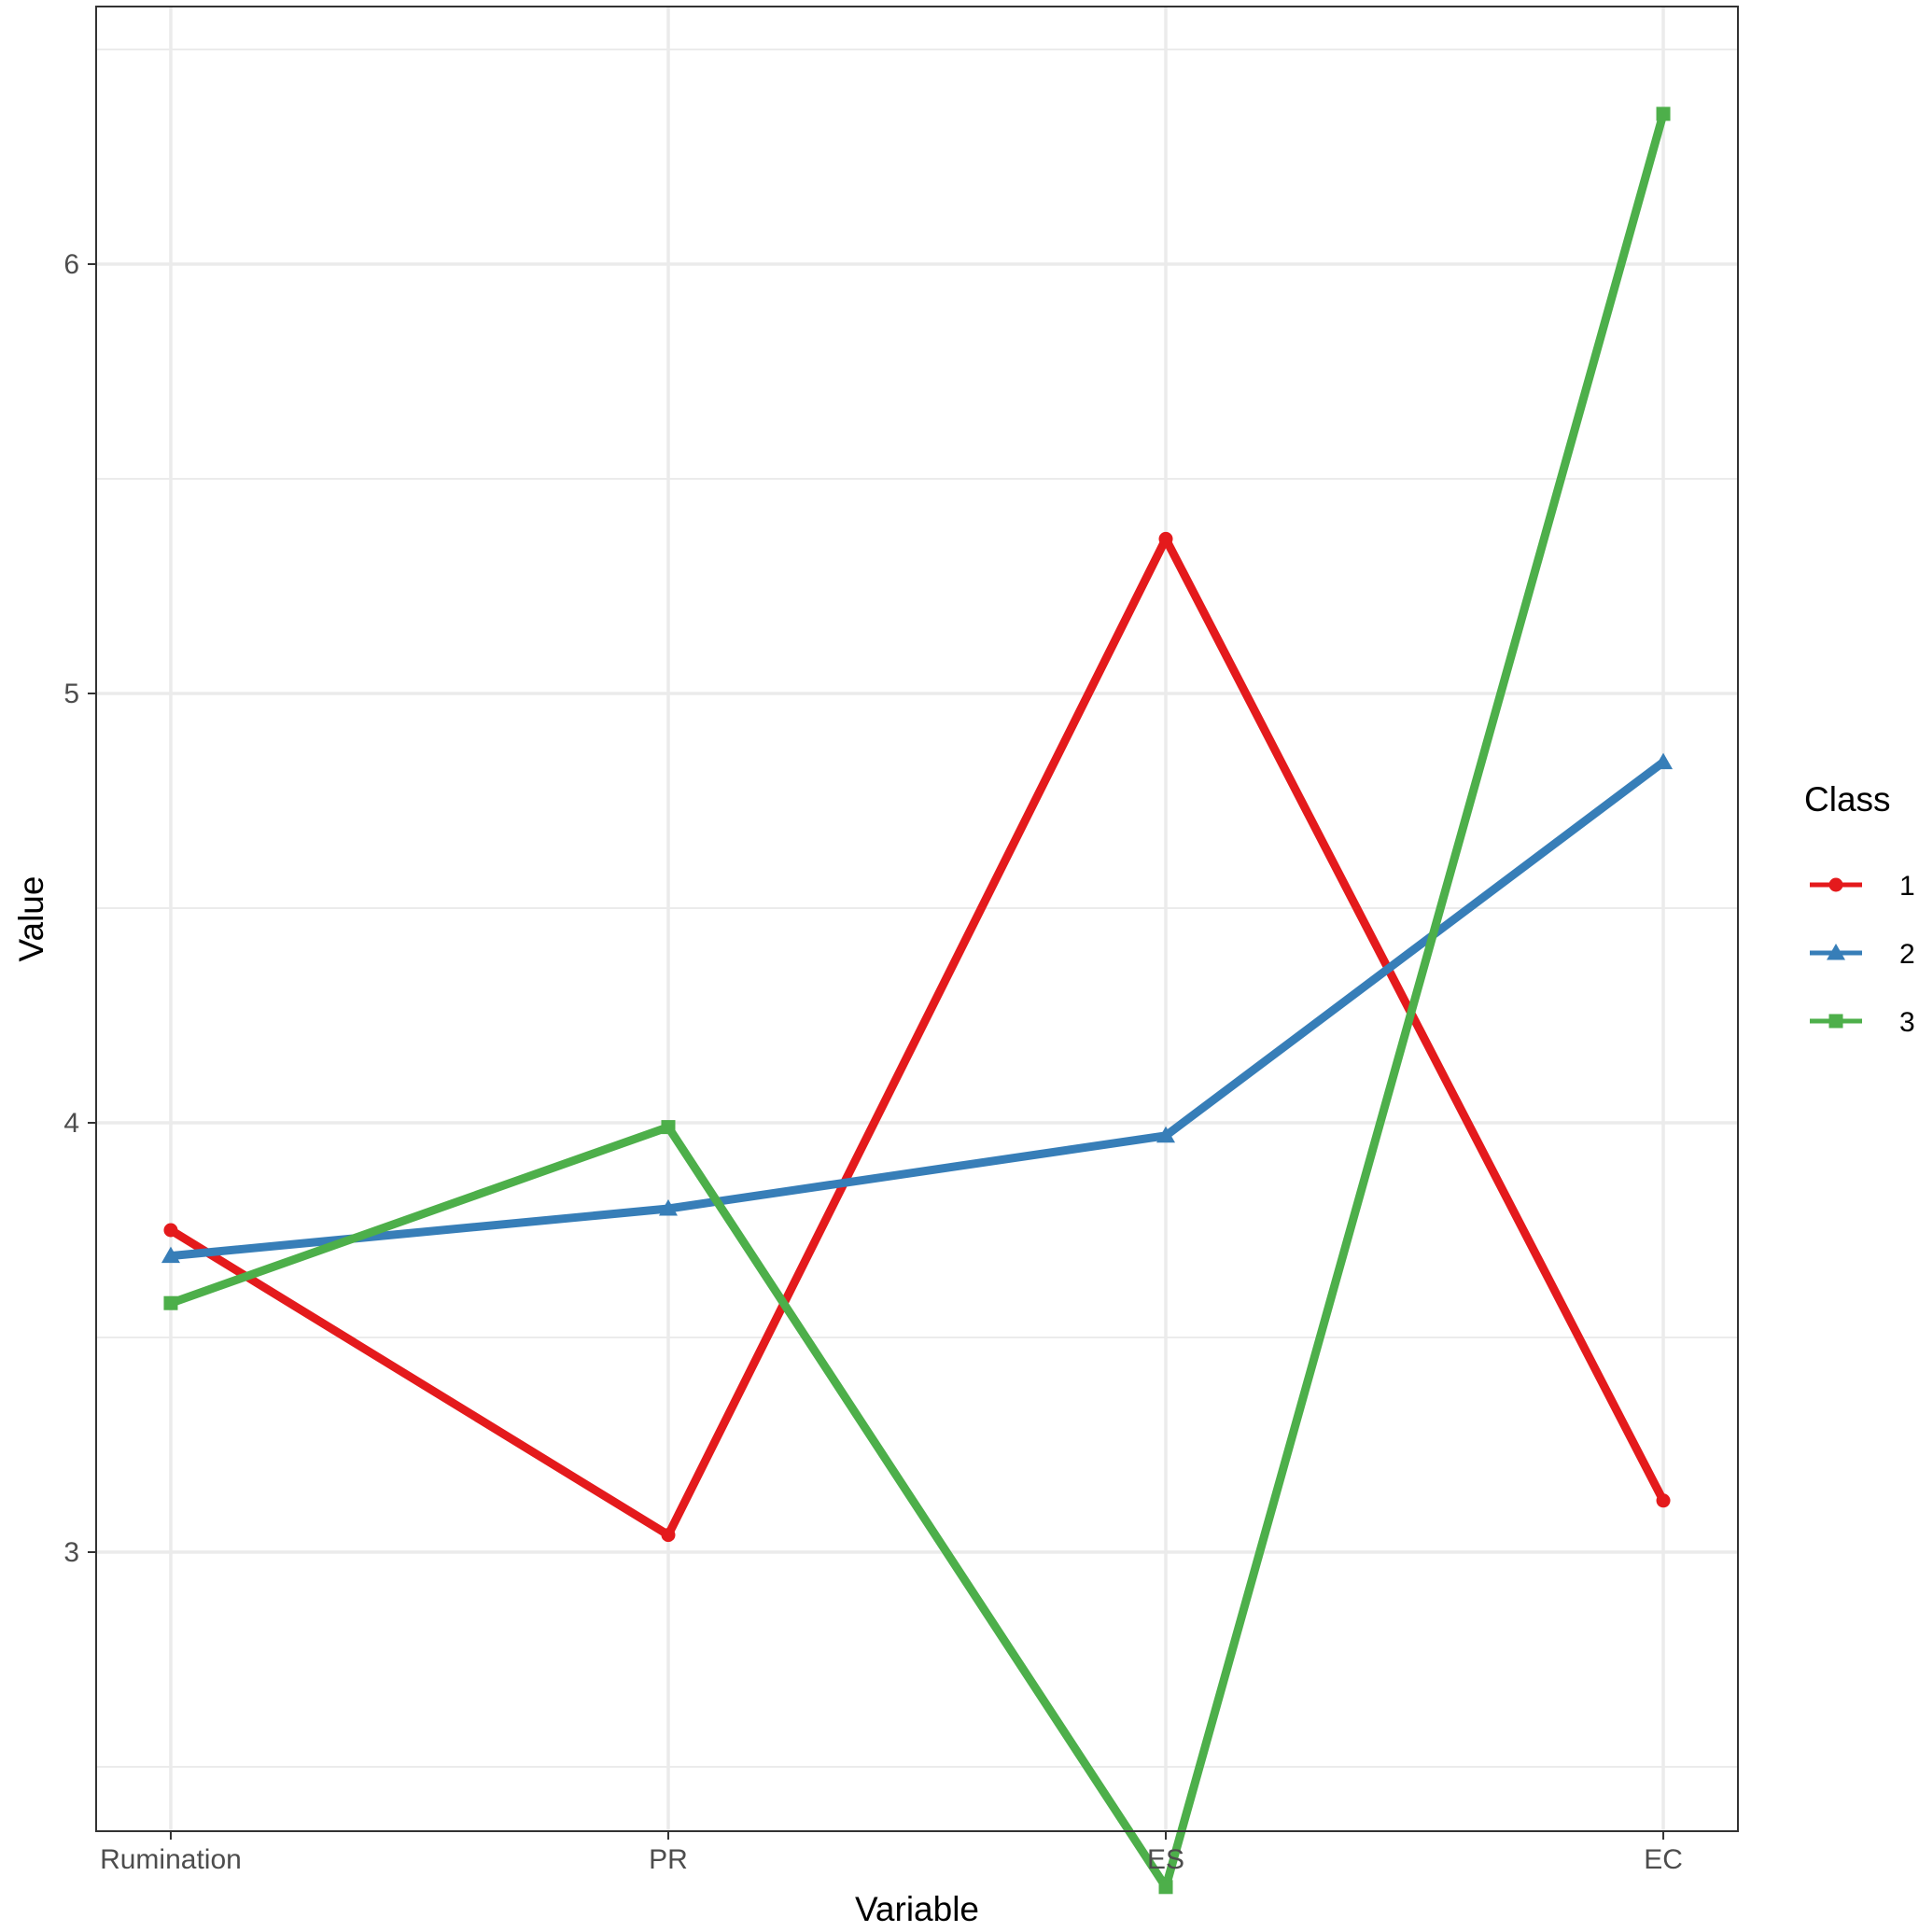  I want to click on legend-items: 1 2 3, so click(1862, 954).